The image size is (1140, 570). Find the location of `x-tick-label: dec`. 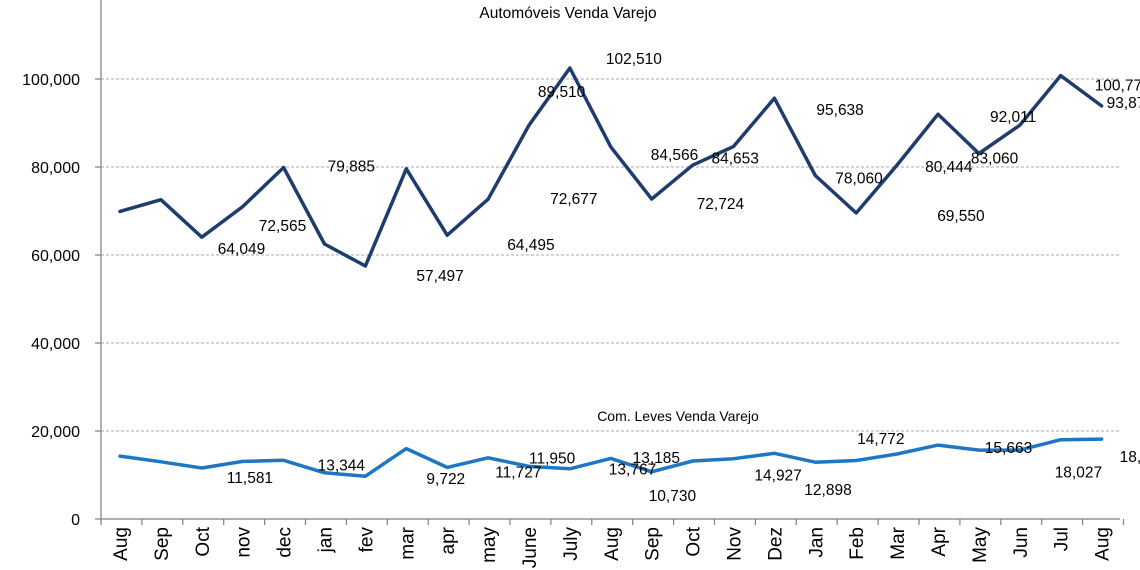

x-tick-label: dec is located at coordinates (285, 542).